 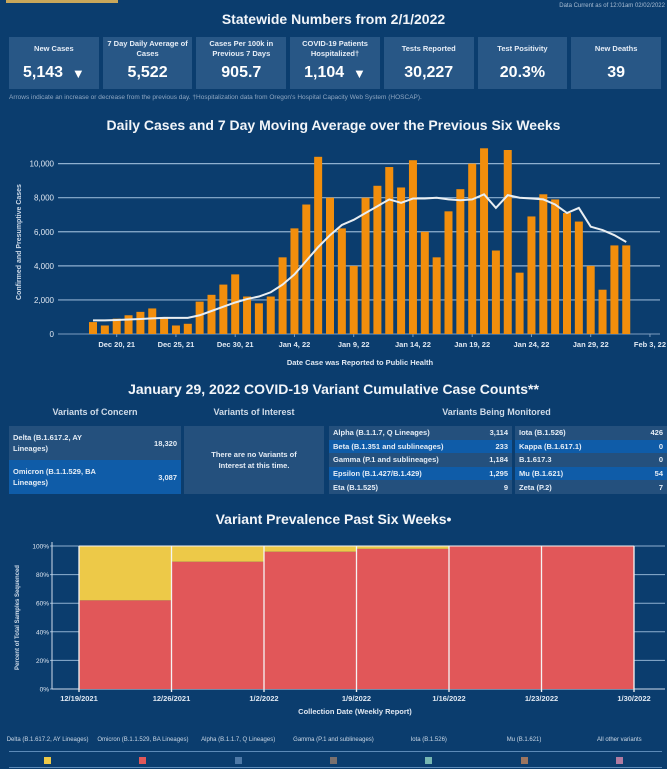 What do you see at coordinates (619, 749) in the screenshot?
I see `legend-item: All other variants` at bounding box center [619, 749].